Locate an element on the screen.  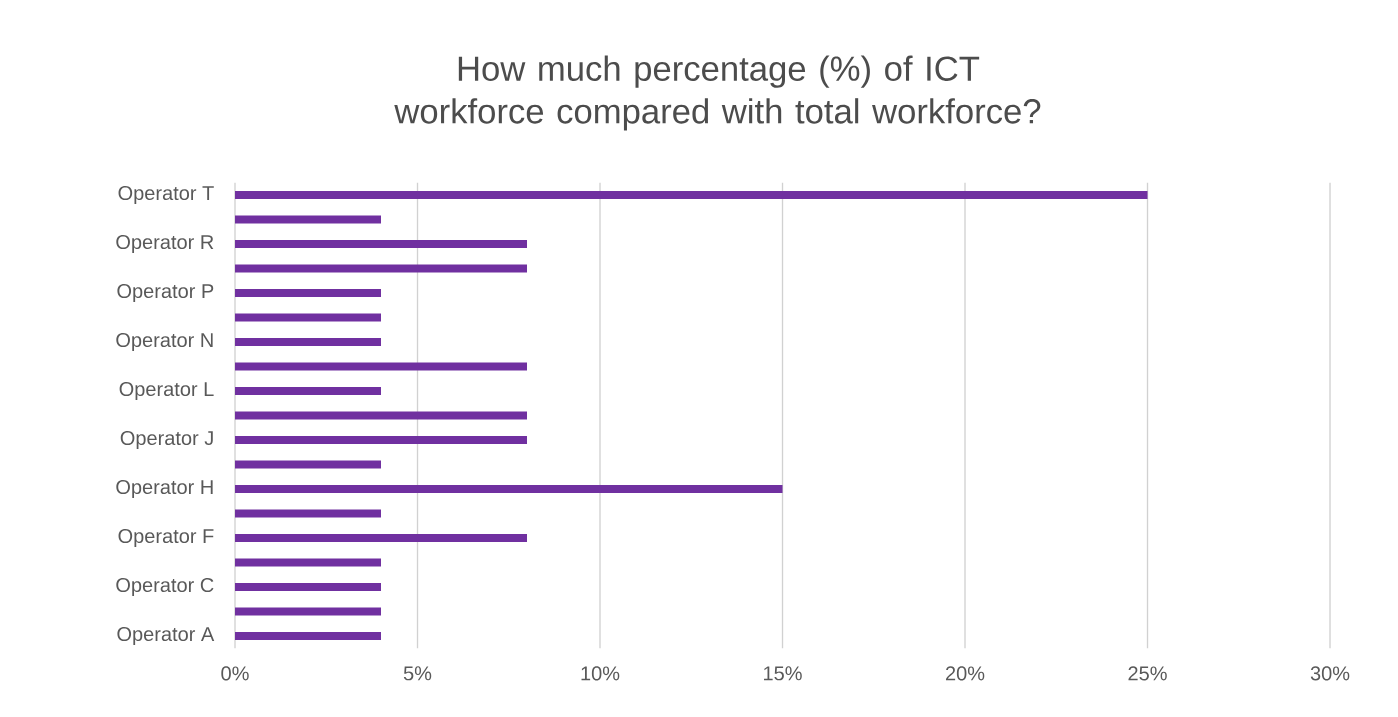
x-tick-label: 0% is located at coordinates (235, 673).